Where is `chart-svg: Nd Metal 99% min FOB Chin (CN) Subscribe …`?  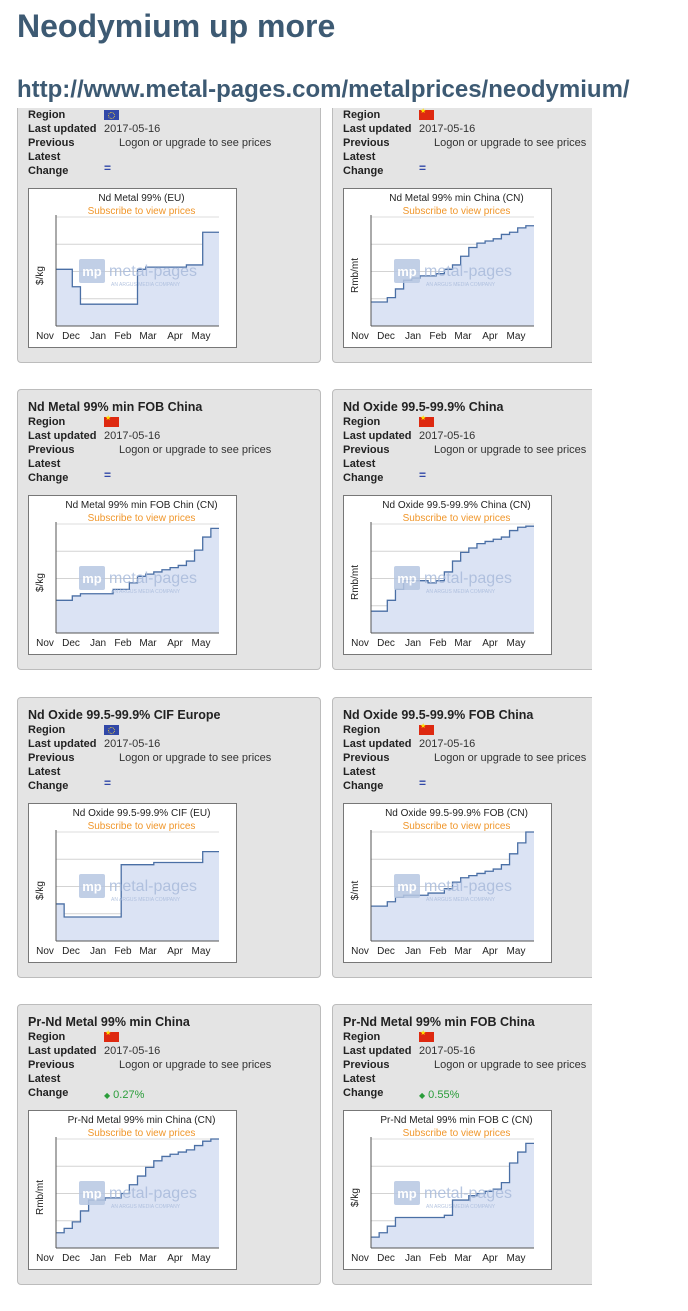
chart-svg: Nd Metal 99% min FOB Chin (CN) Subscribe … is located at coordinates (127, 574).